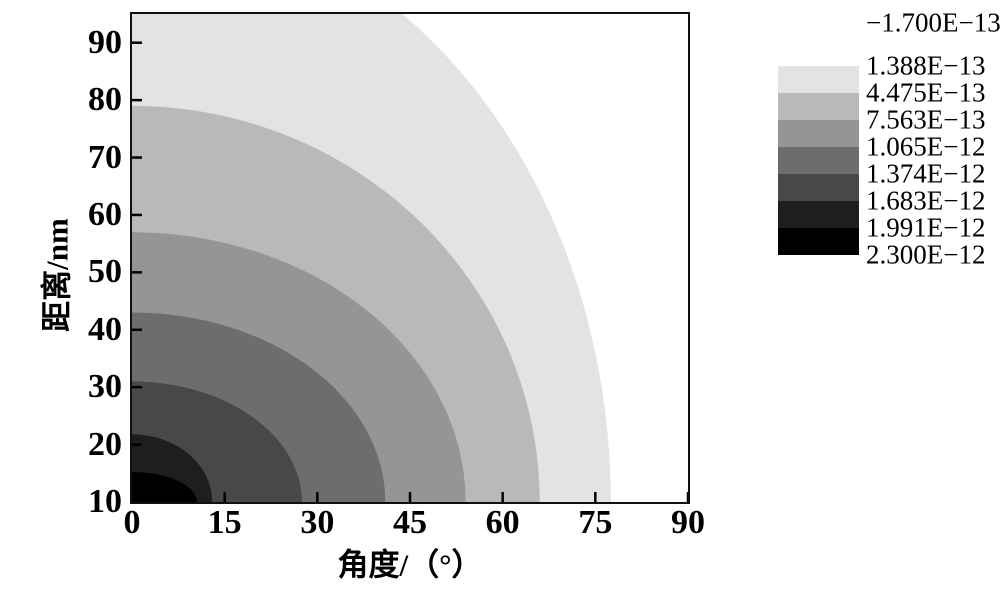 This screenshot has height=593, width=1007. What do you see at coordinates (105, 387) in the screenshot?
I see `y-tick-label: 30` at bounding box center [105, 387].